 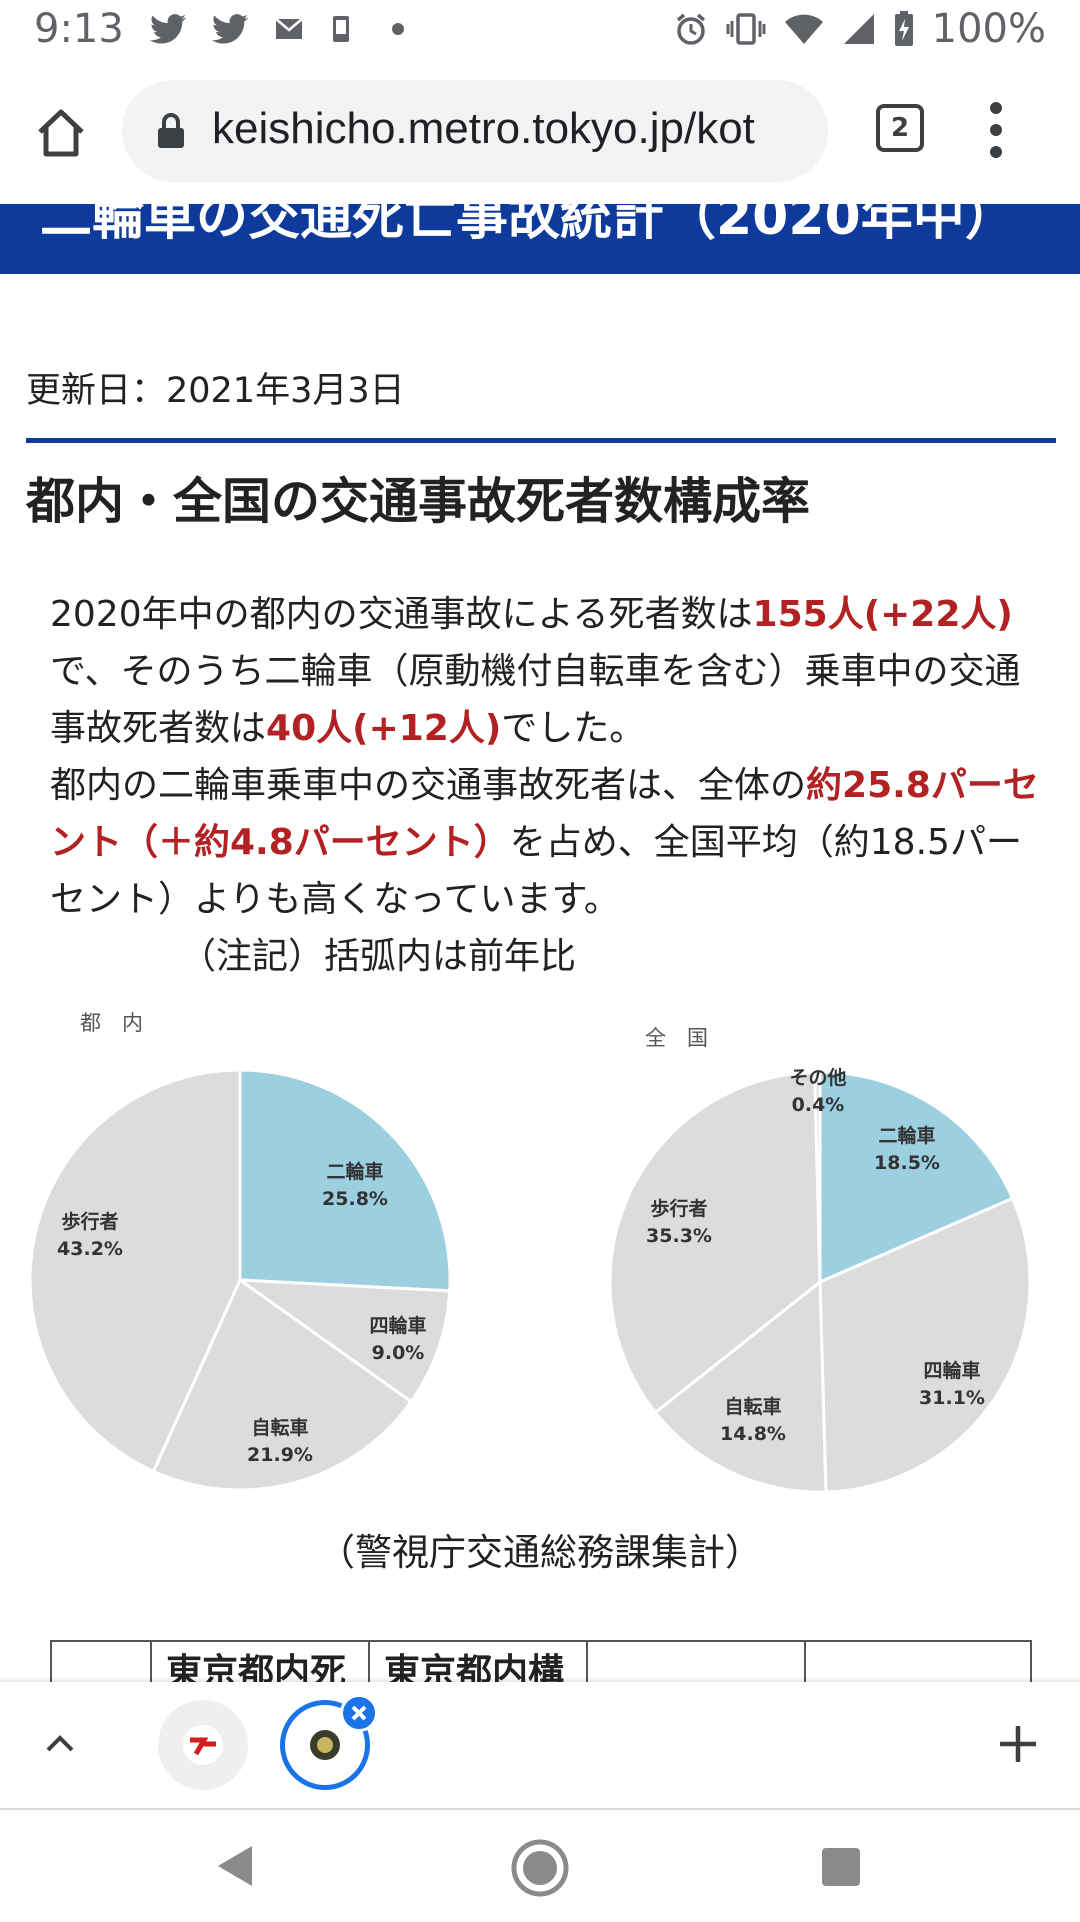 I want to click on emphasis-percentage: 約25.8パーセント（＋約4.8パーセント）, so click(x=544, y=814).